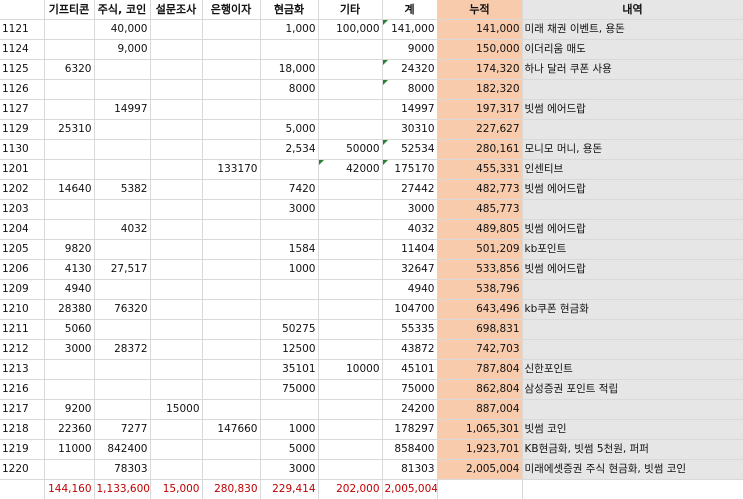 The height and width of the screenshot is (499, 743). Describe the element at coordinates (479, 290) in the screenshot. I see `cumulative-cell: 538,796` at that location.